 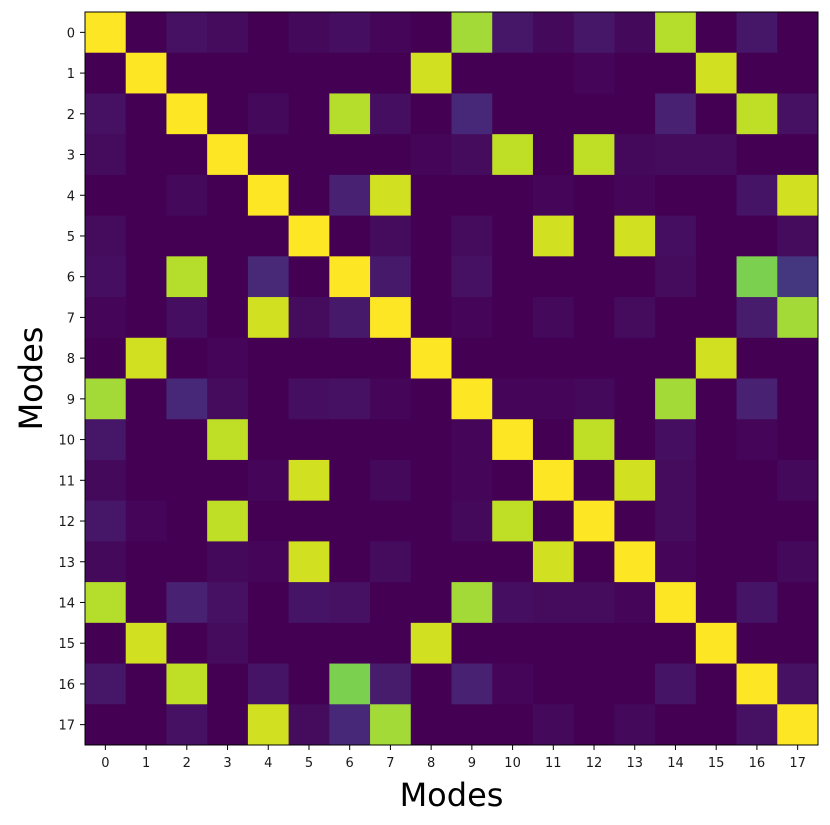 What do you see at coordinates (350, 763) in the screenshot?
I see `x-tick-label: 6` at bounding box center [350, 763].